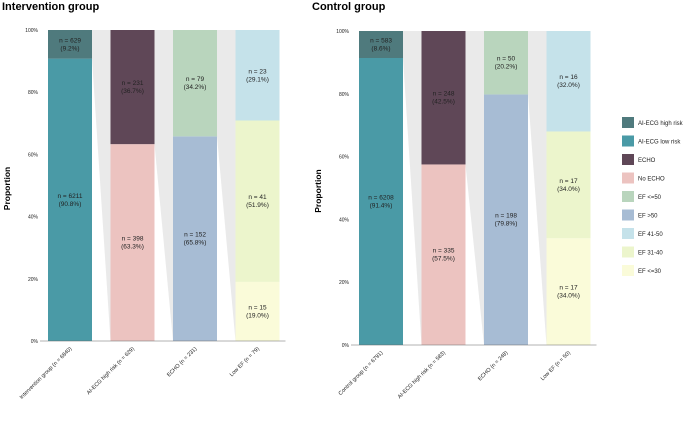 The width and height of the screenshot is (685, 423). Describe the element at coordinates (133, 83) in the screenshot. I see `data-label: n = 231` at that location.